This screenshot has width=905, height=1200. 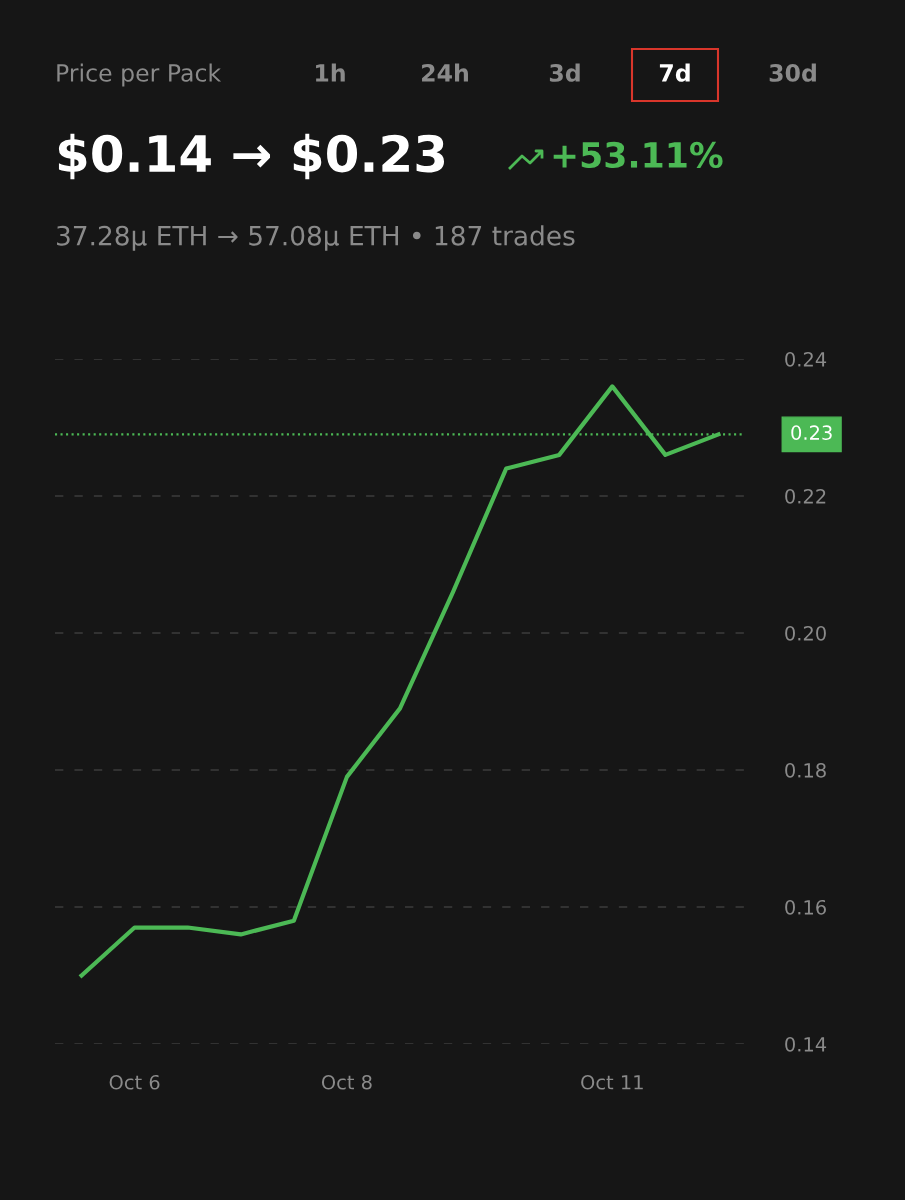 I want to click on y-tick-label: 0.14, so click(x=806, y=1044).